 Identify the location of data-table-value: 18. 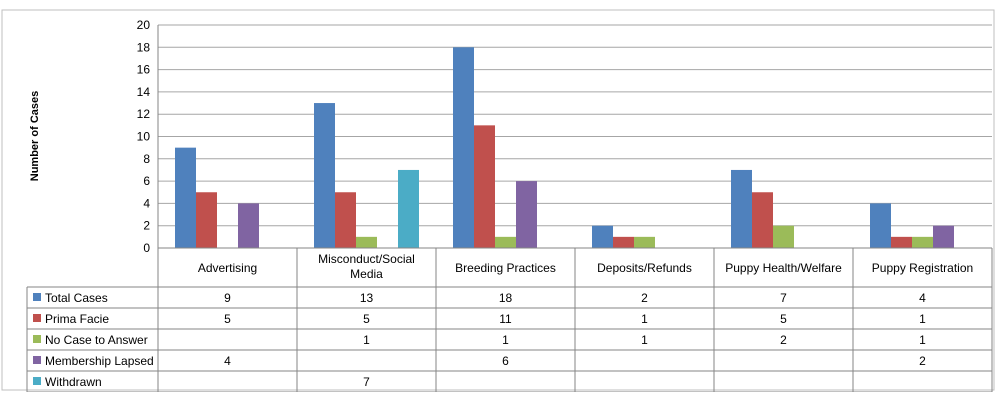
(506, 298).